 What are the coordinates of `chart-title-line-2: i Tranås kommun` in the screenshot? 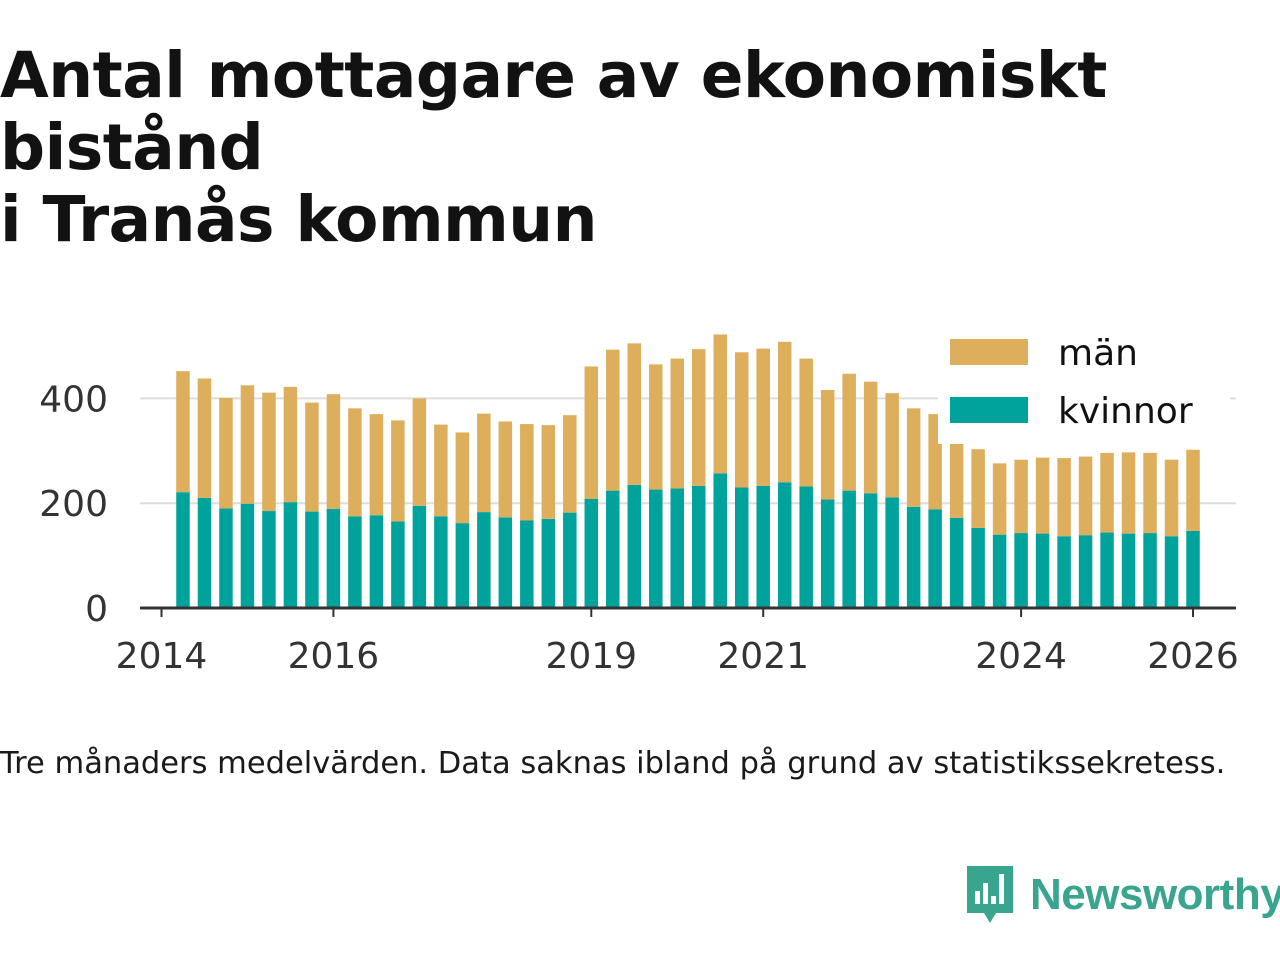 It's located at (298, 219).